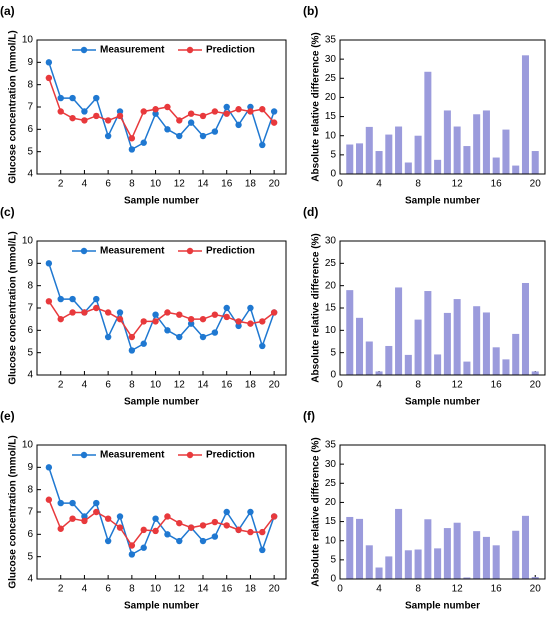 This screenshot has width=550, height=617. I want to click on panel-label: (a), so click(7, 11).